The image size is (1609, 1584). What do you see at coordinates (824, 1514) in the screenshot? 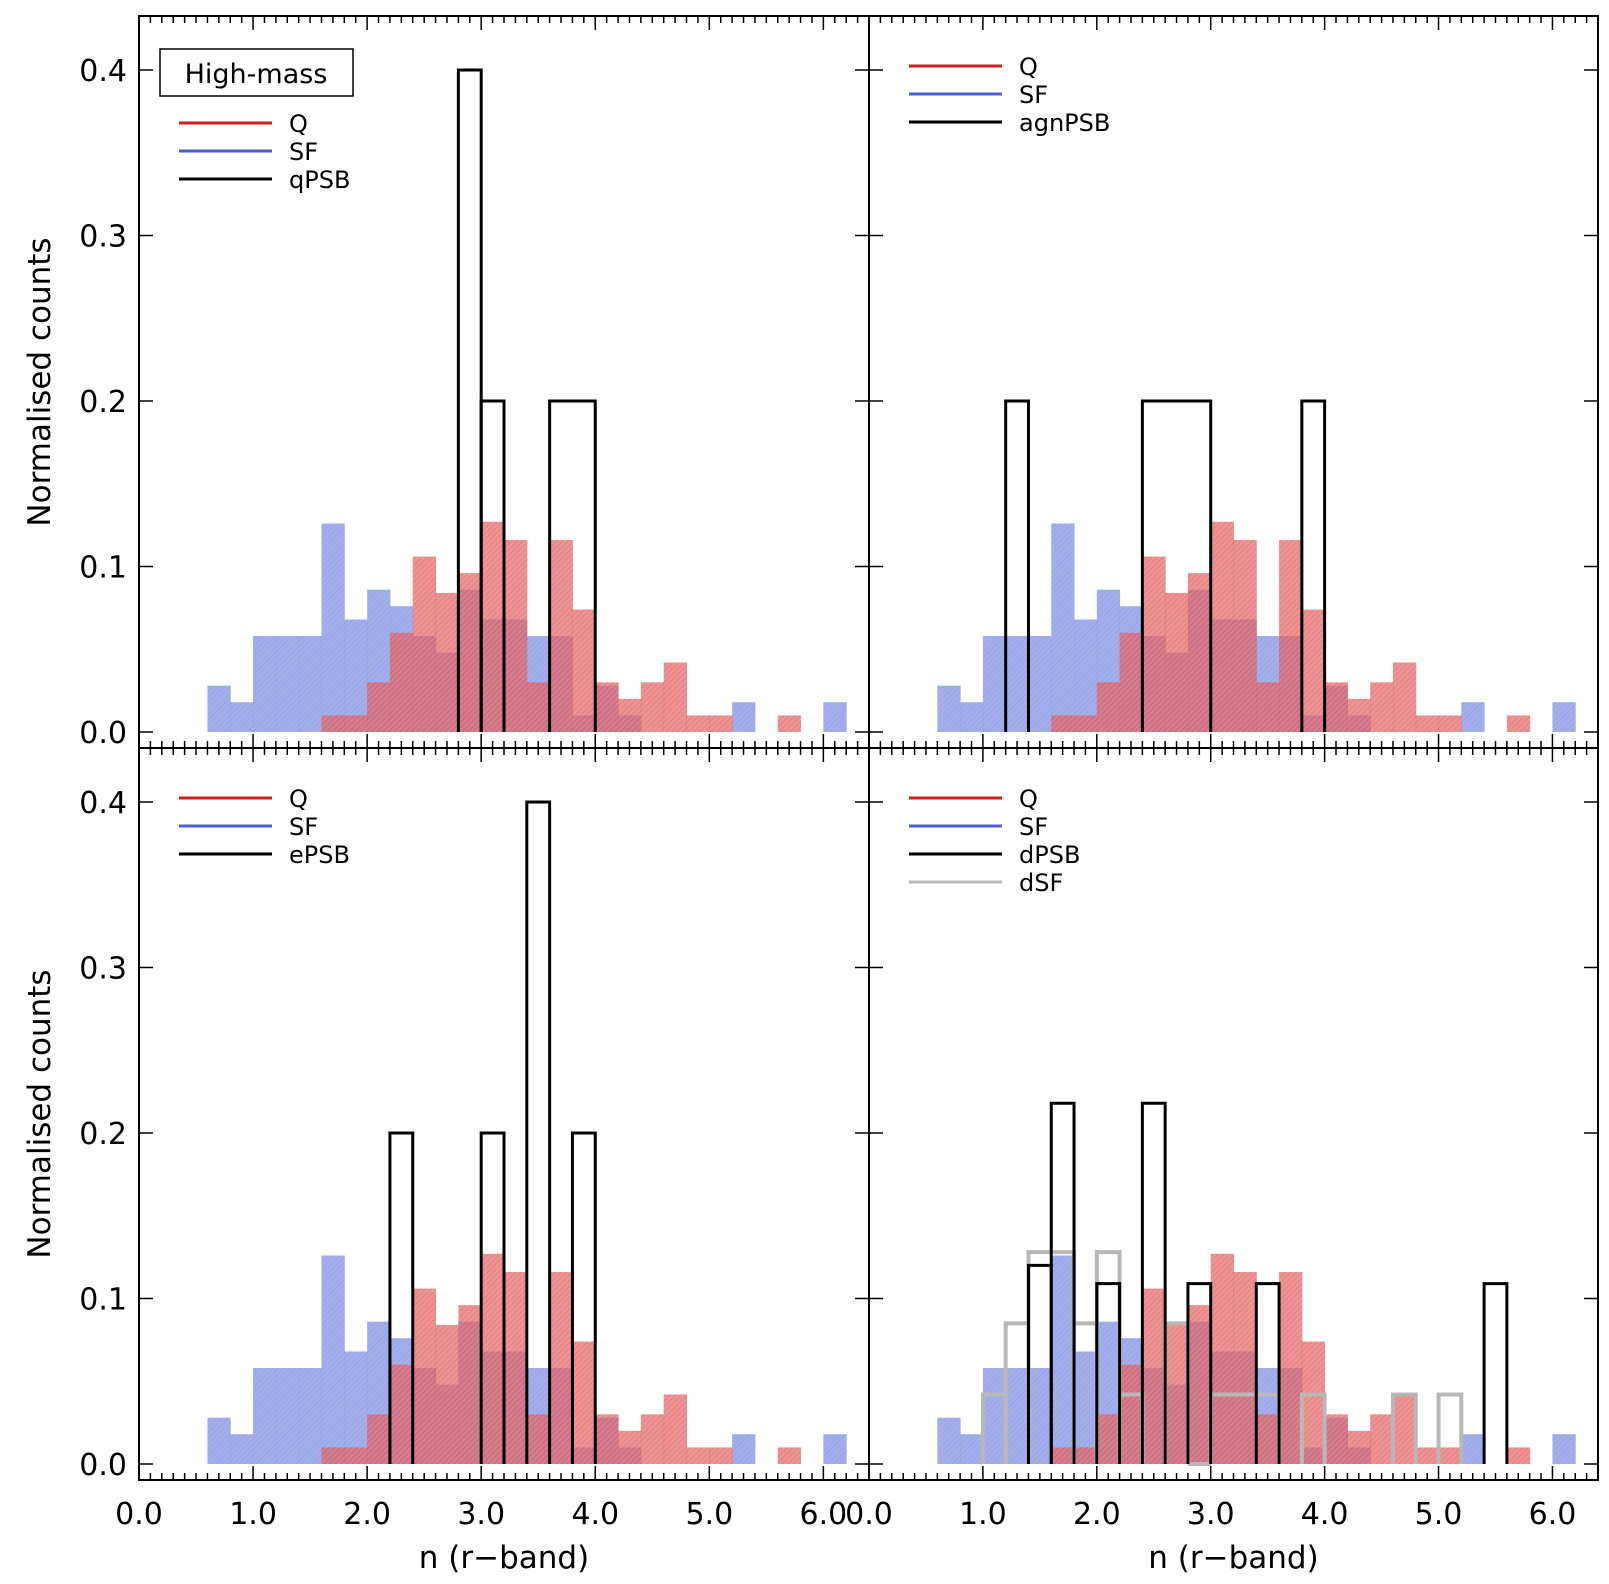
I see `x-tick-label: 6.0` at bounding box center [824, 1514].